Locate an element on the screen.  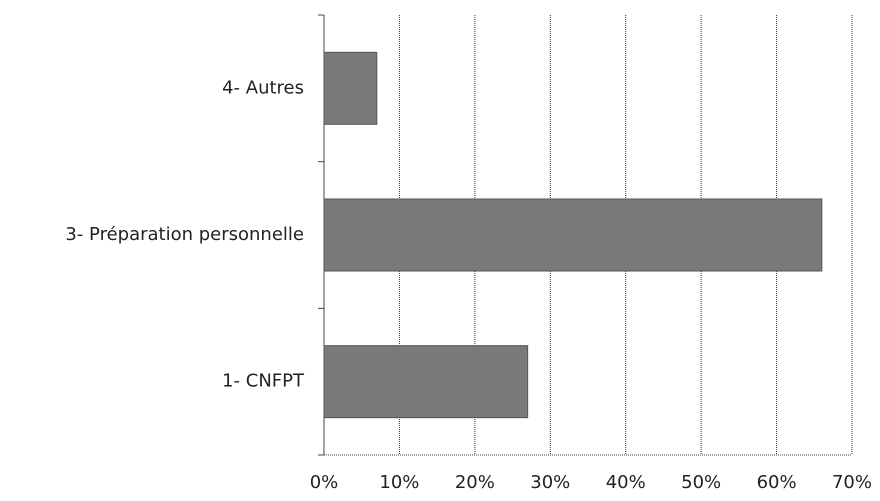
x-tick-label: 30% is located at coordinates (550, 482).